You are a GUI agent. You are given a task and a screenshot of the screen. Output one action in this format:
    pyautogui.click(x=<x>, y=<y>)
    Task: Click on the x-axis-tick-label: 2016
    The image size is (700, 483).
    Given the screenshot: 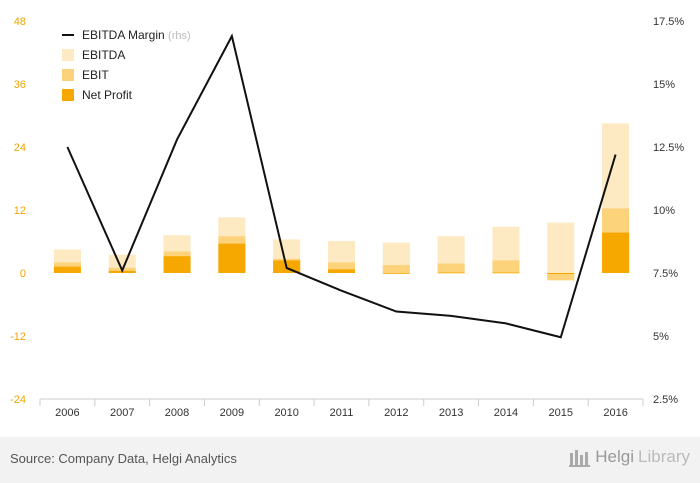 What is the action you would take?
    pyautogui.click(x=615, y=413)
    